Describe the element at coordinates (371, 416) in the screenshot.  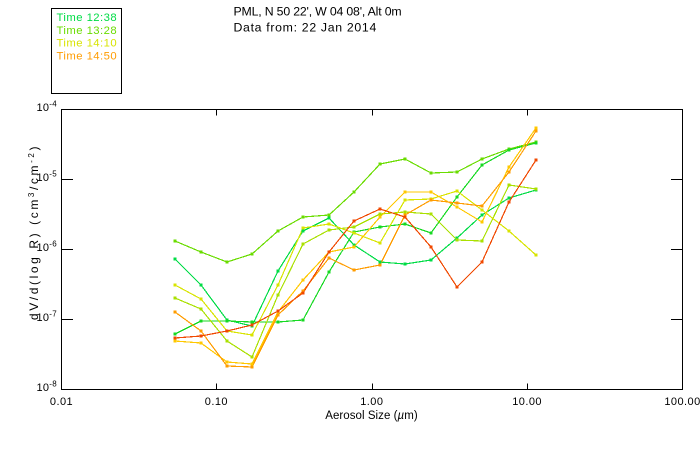
I see `svg-text: Aerosol Size (µm)` at that location.